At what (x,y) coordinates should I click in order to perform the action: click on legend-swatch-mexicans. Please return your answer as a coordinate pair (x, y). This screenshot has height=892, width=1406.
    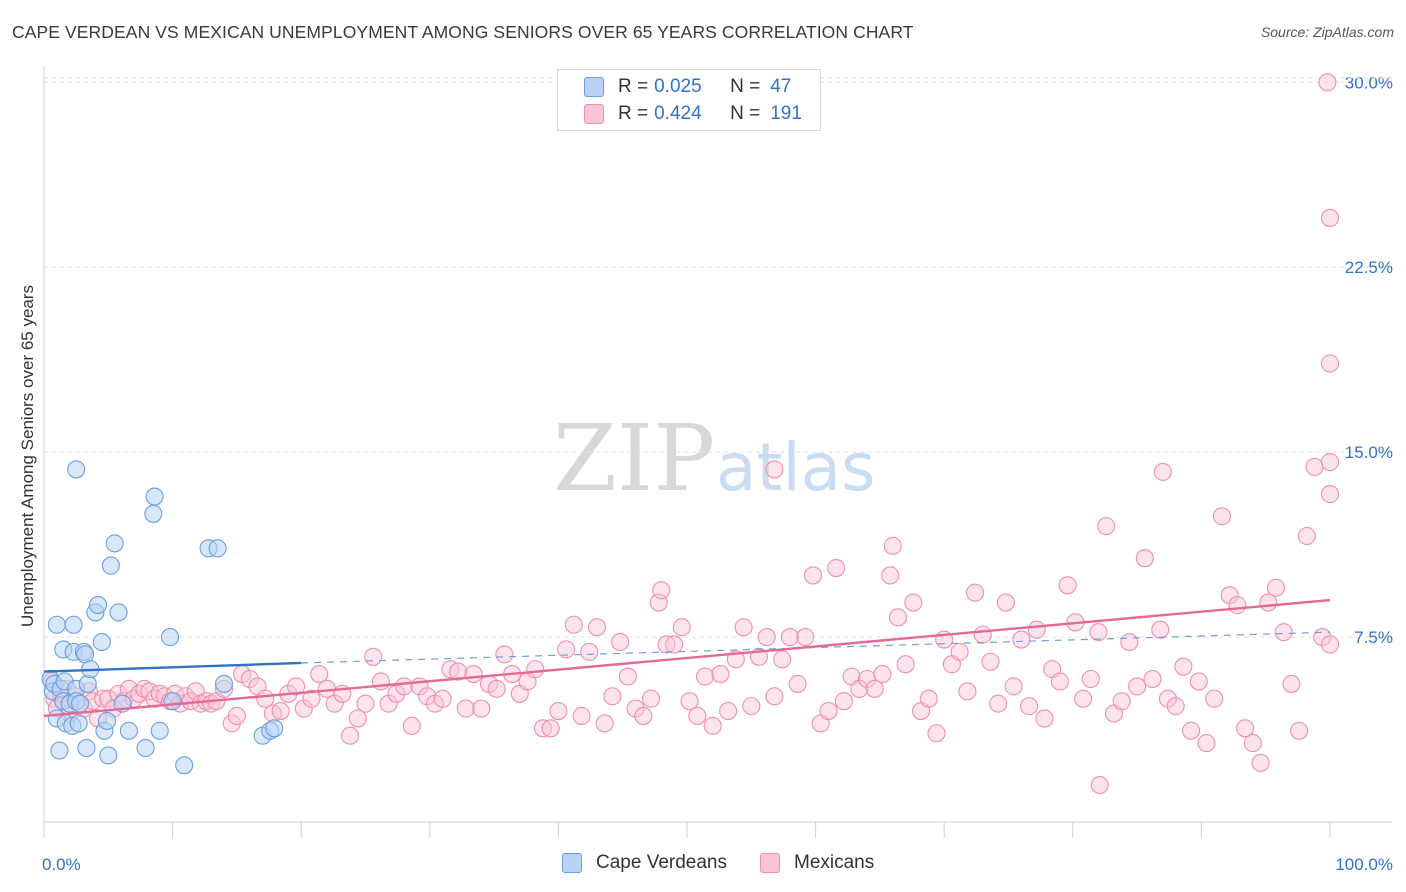
    Looking at the image, I should click on (594, 114).